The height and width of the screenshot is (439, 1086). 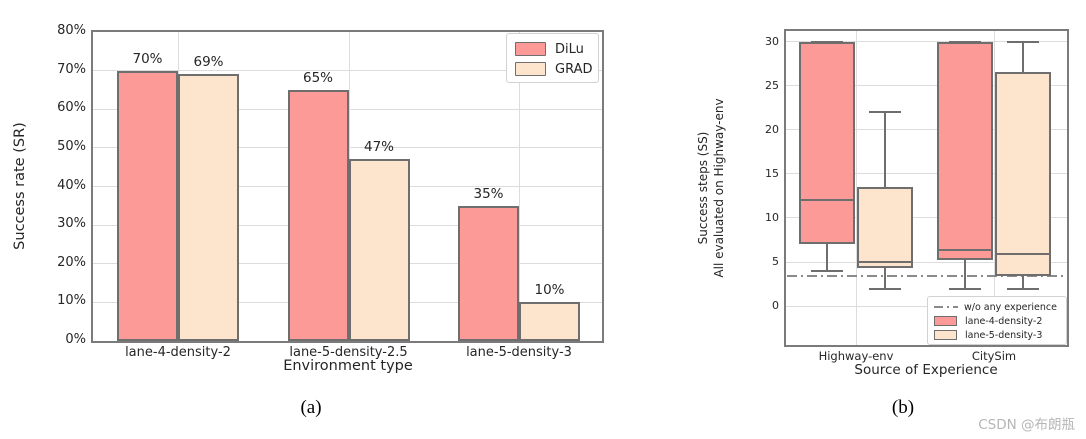 I want to click on chart-a-ytick-label: 60%, so click(x=71, y=108).